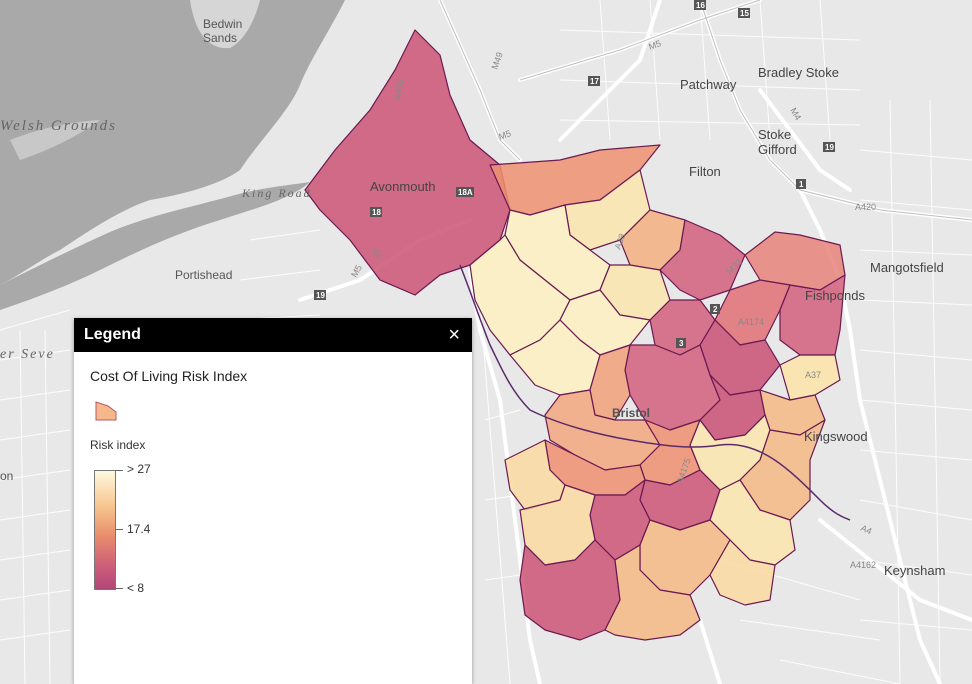 The image size is (972, 684). What do you see at coordinates (55, 140) in the screenshot?
I see `mudflat` at bounding box center [55, 140].